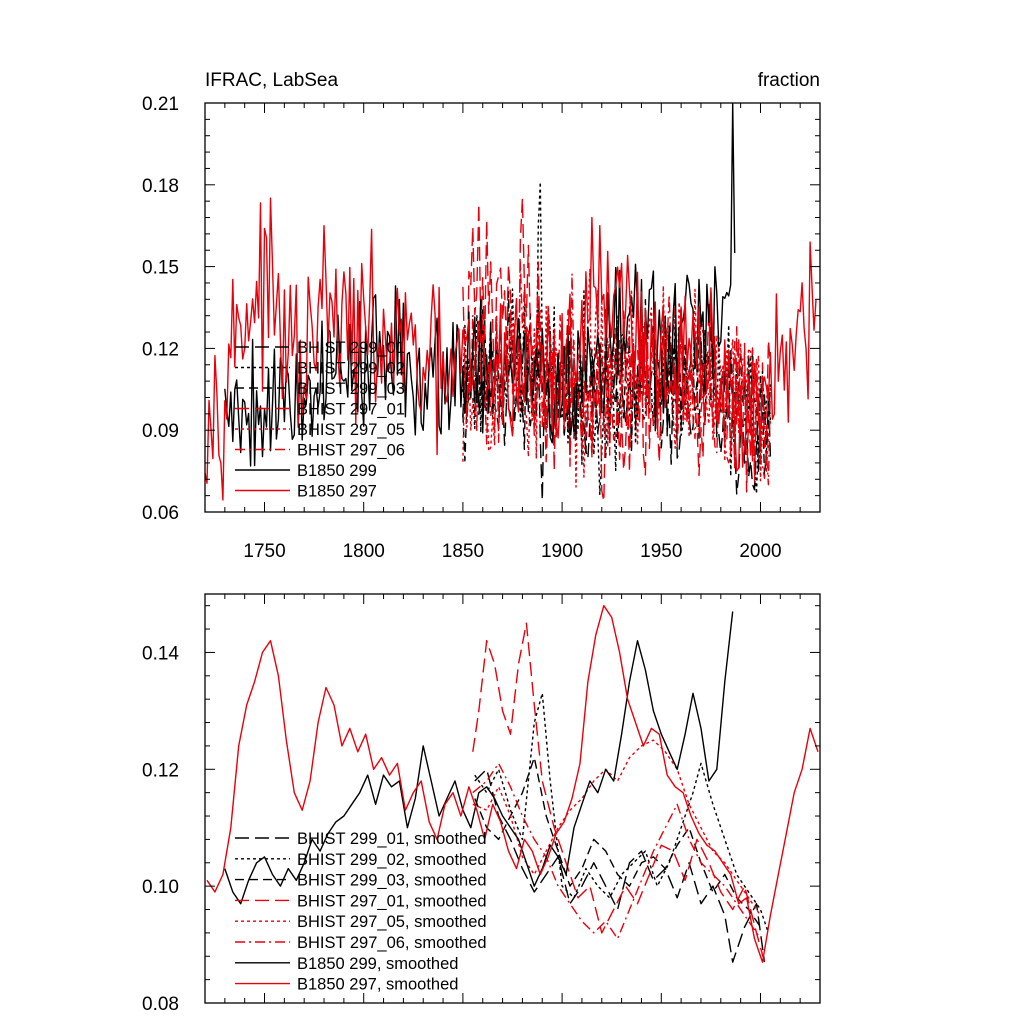 This screenshot has height=1024, width=1024. I want to click on legend-label: BHIST 297_05, smoothed, so click(392, 922).